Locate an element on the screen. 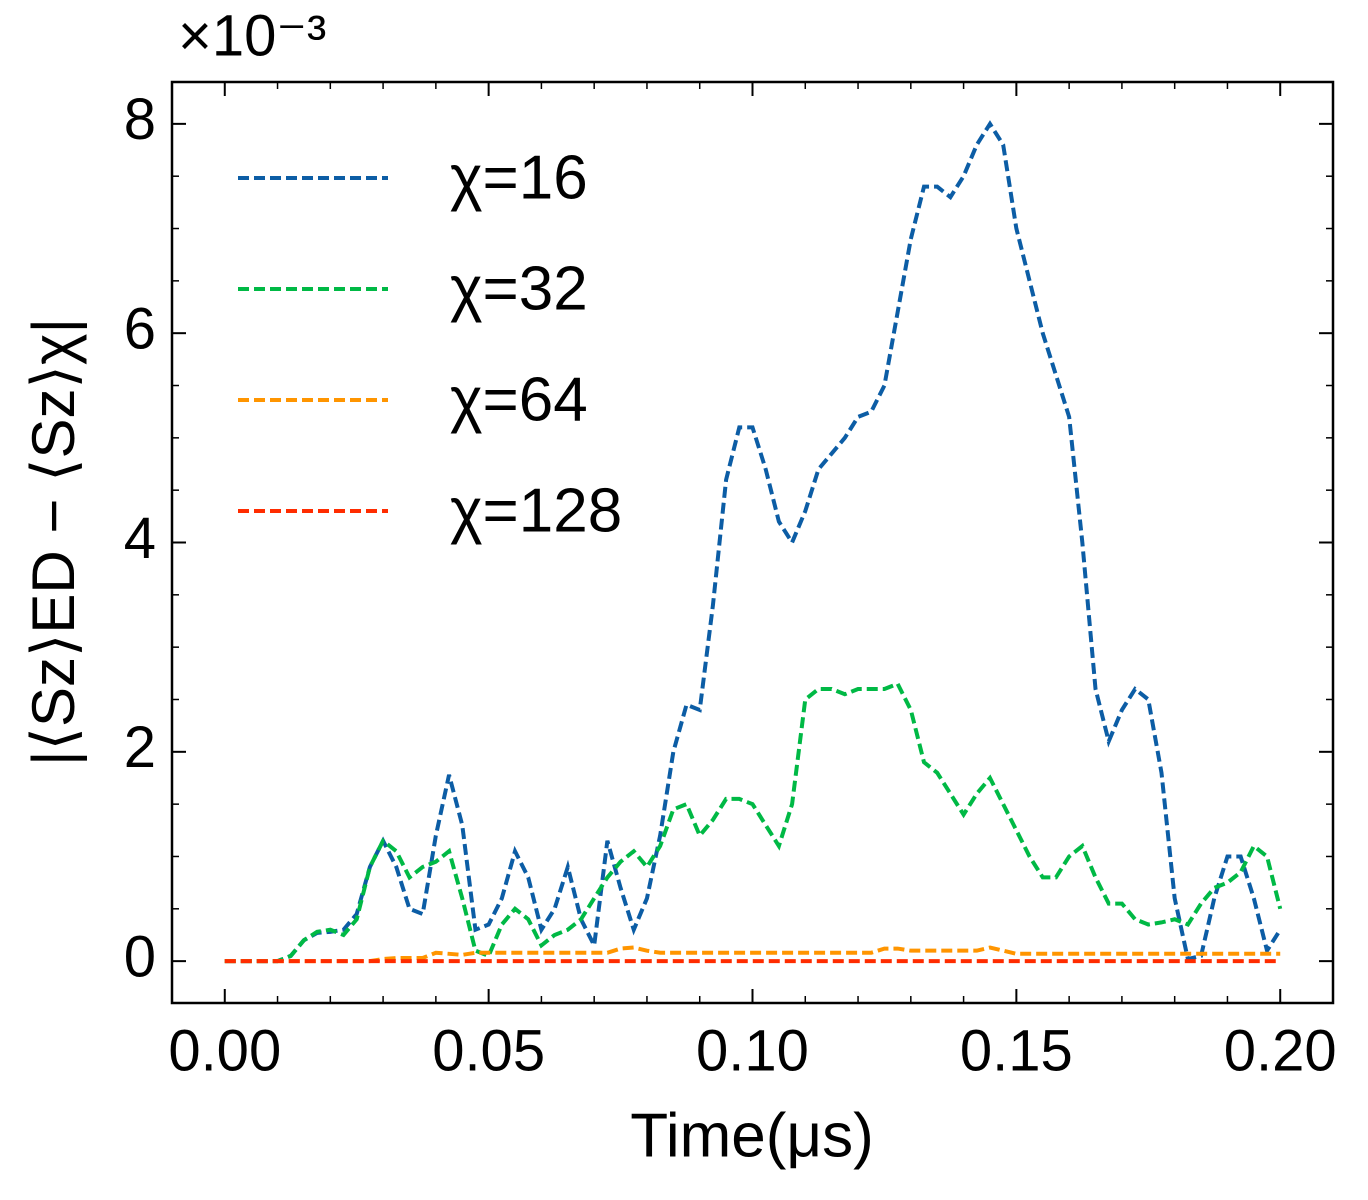 The height and width of the screenshot is (1200, 1368). legend-label: χ=64 is located at coordinates (519, 399).